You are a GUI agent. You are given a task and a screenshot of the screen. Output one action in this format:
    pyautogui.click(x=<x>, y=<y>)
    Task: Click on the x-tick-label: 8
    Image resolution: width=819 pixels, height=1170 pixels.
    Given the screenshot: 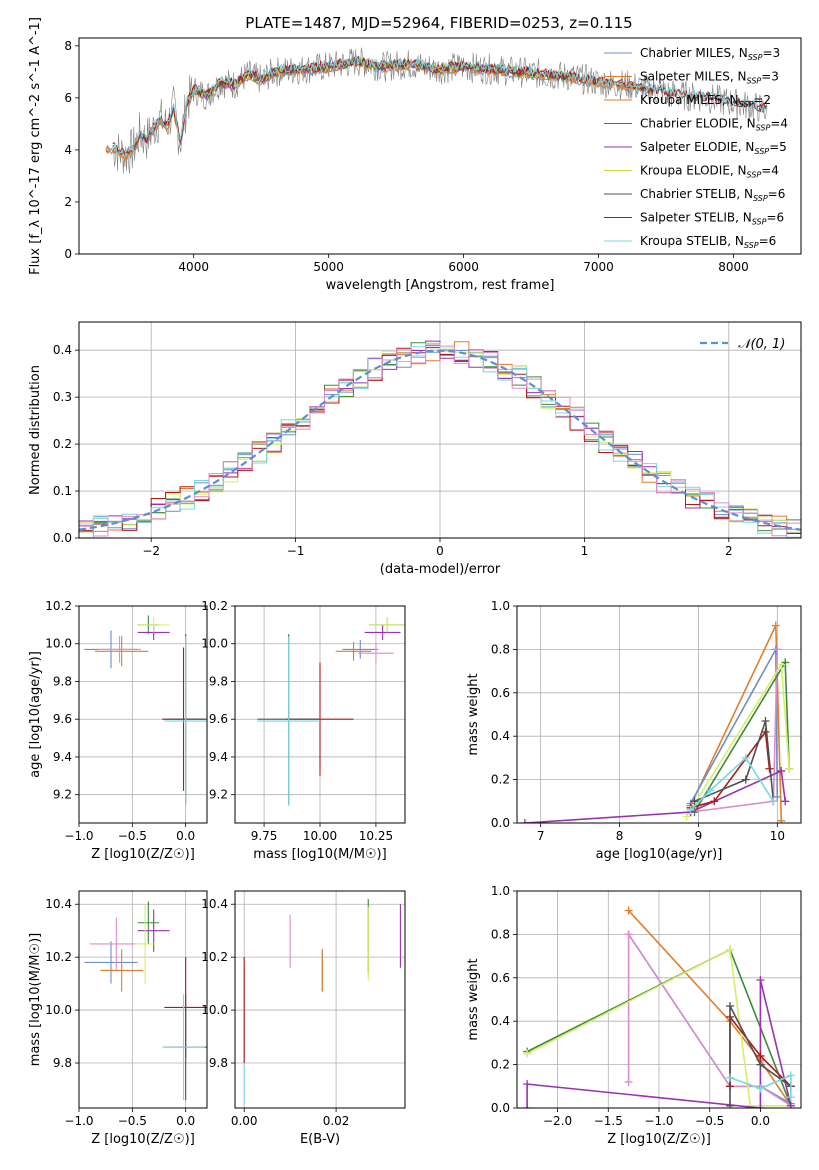 What is the action you would take?
    pyautogui.click(x=620, y=836)
    